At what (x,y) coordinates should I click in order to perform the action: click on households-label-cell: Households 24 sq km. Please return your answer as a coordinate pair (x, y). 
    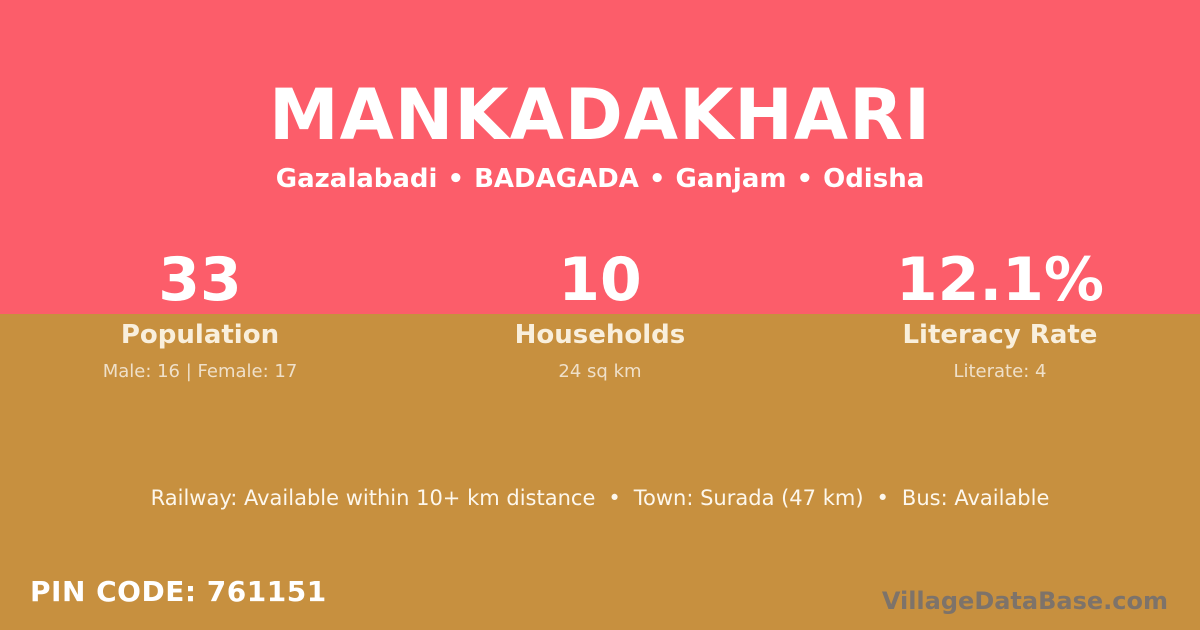
    Looking at the image, I should click on (600, 351).